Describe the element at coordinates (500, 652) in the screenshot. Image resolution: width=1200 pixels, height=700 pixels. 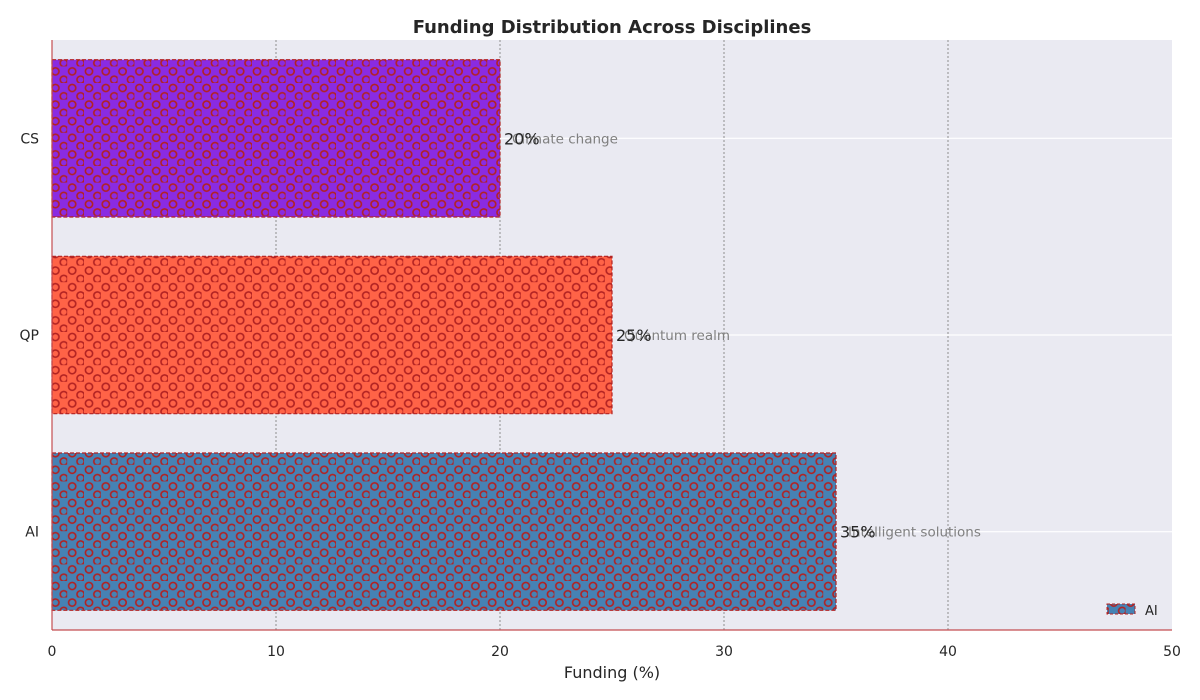
I see `x-tick-label: 20` at that location.